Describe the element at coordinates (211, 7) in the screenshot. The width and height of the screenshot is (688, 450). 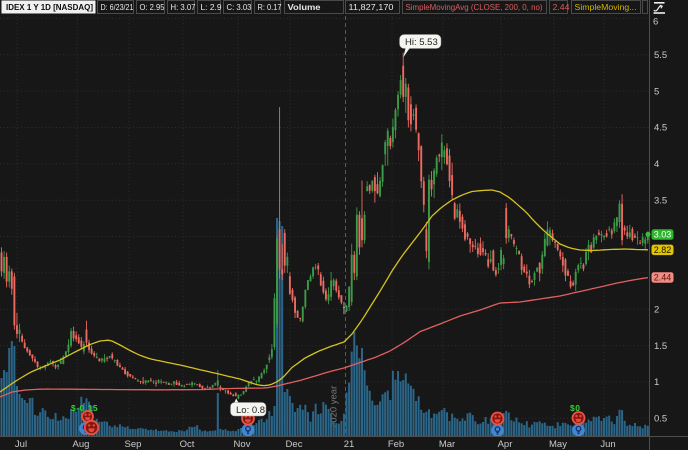
I see `svg-text: L: 2.9` at that location.